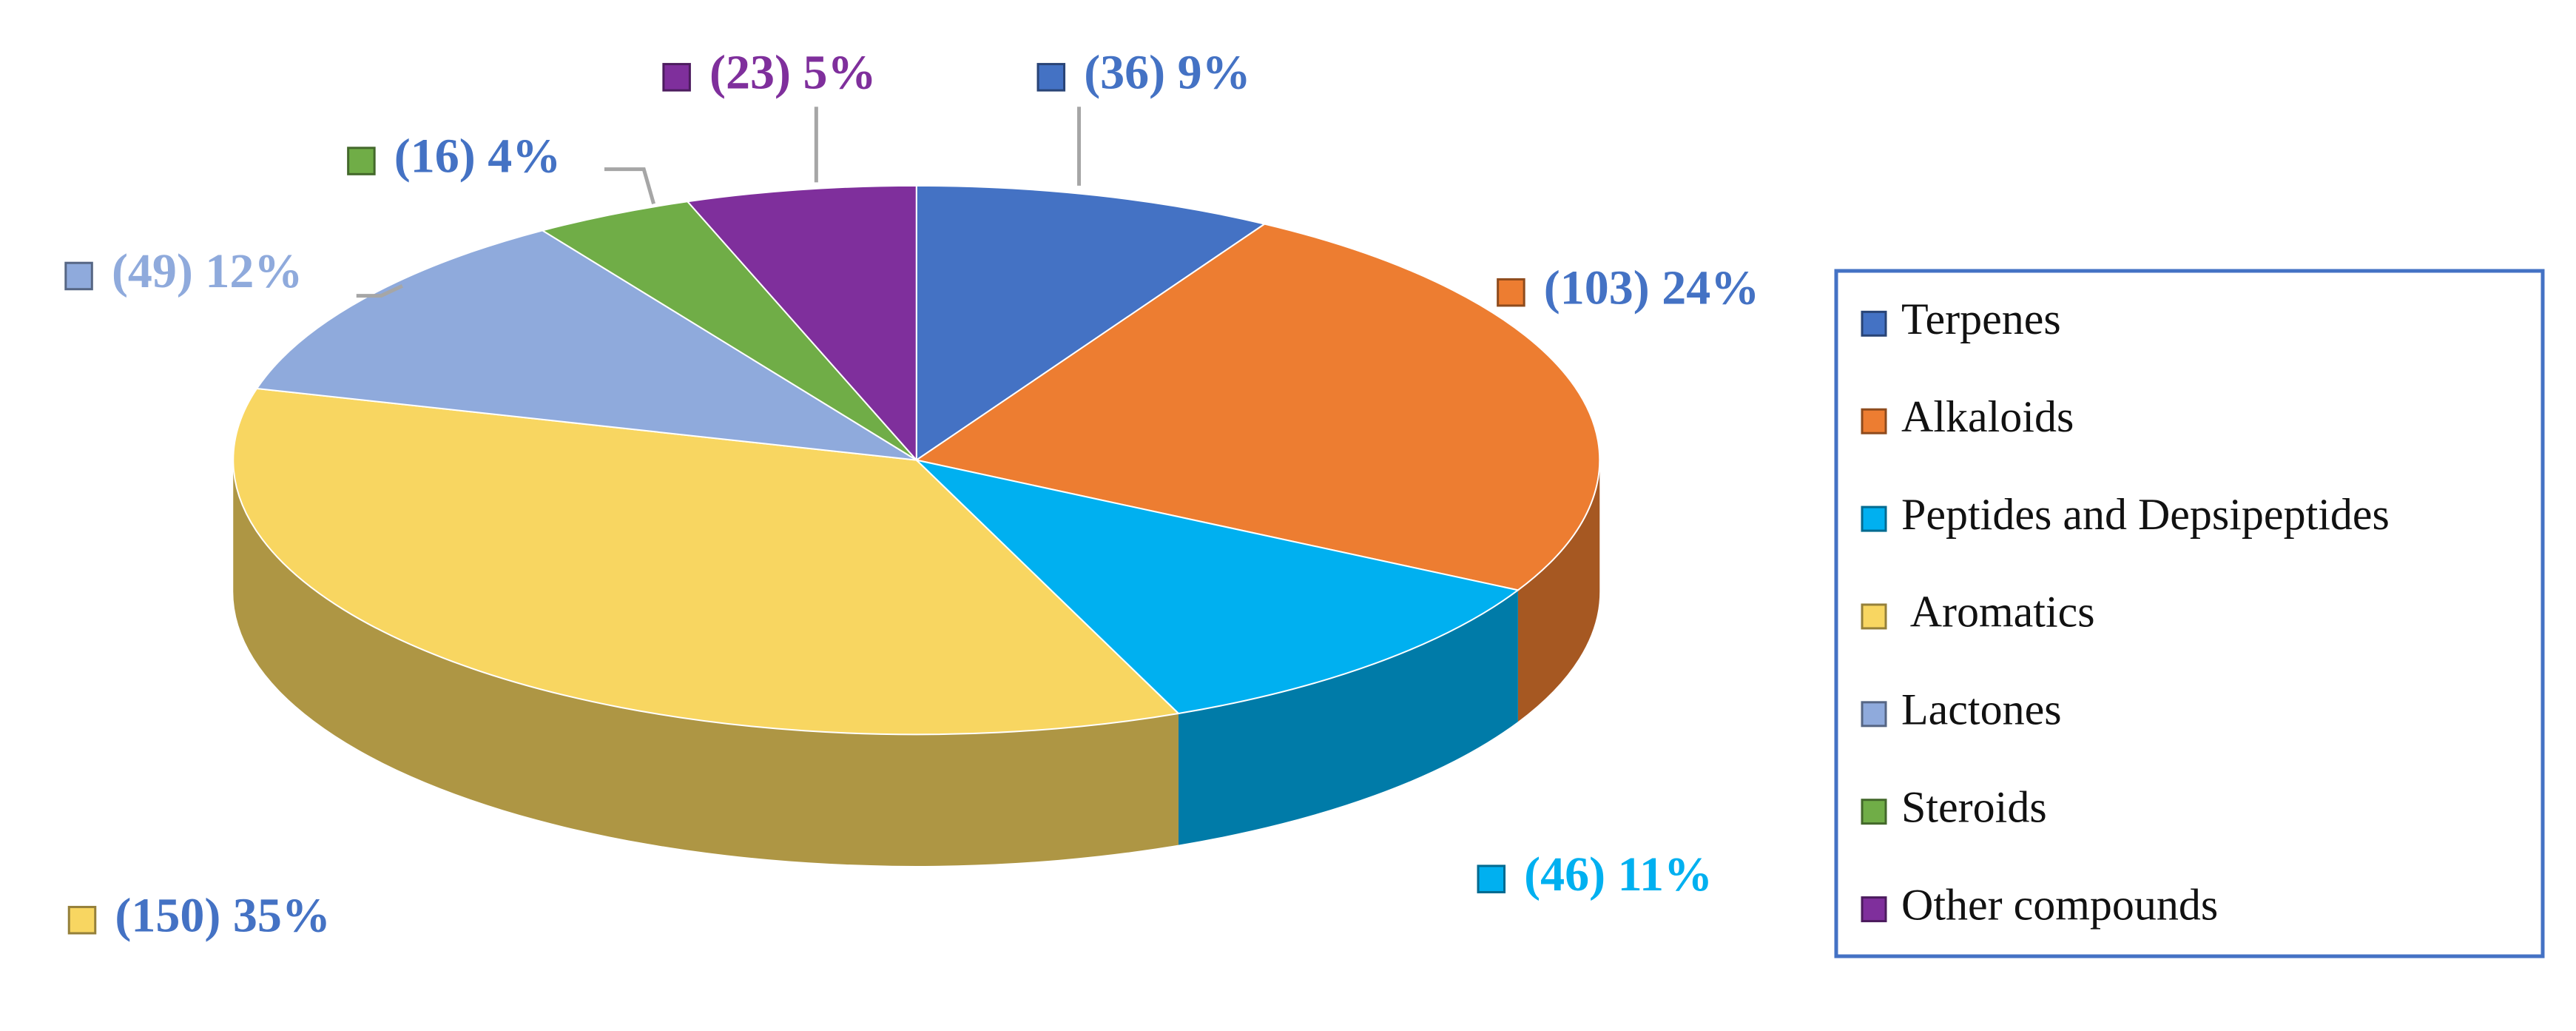  What do you see at coordinates (2059, 905) in the screenshot?
I see `legend-label: Other compounds` at bounding box center [2059, 905].